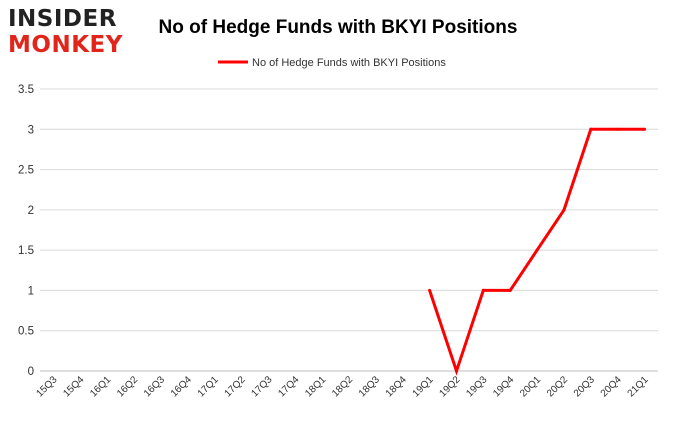 The height and width of the screenshot is (431, 678). Describe the element at coordinates (26, 171) in the screenshot. I see `y-tick-label: 2.5` at that location.